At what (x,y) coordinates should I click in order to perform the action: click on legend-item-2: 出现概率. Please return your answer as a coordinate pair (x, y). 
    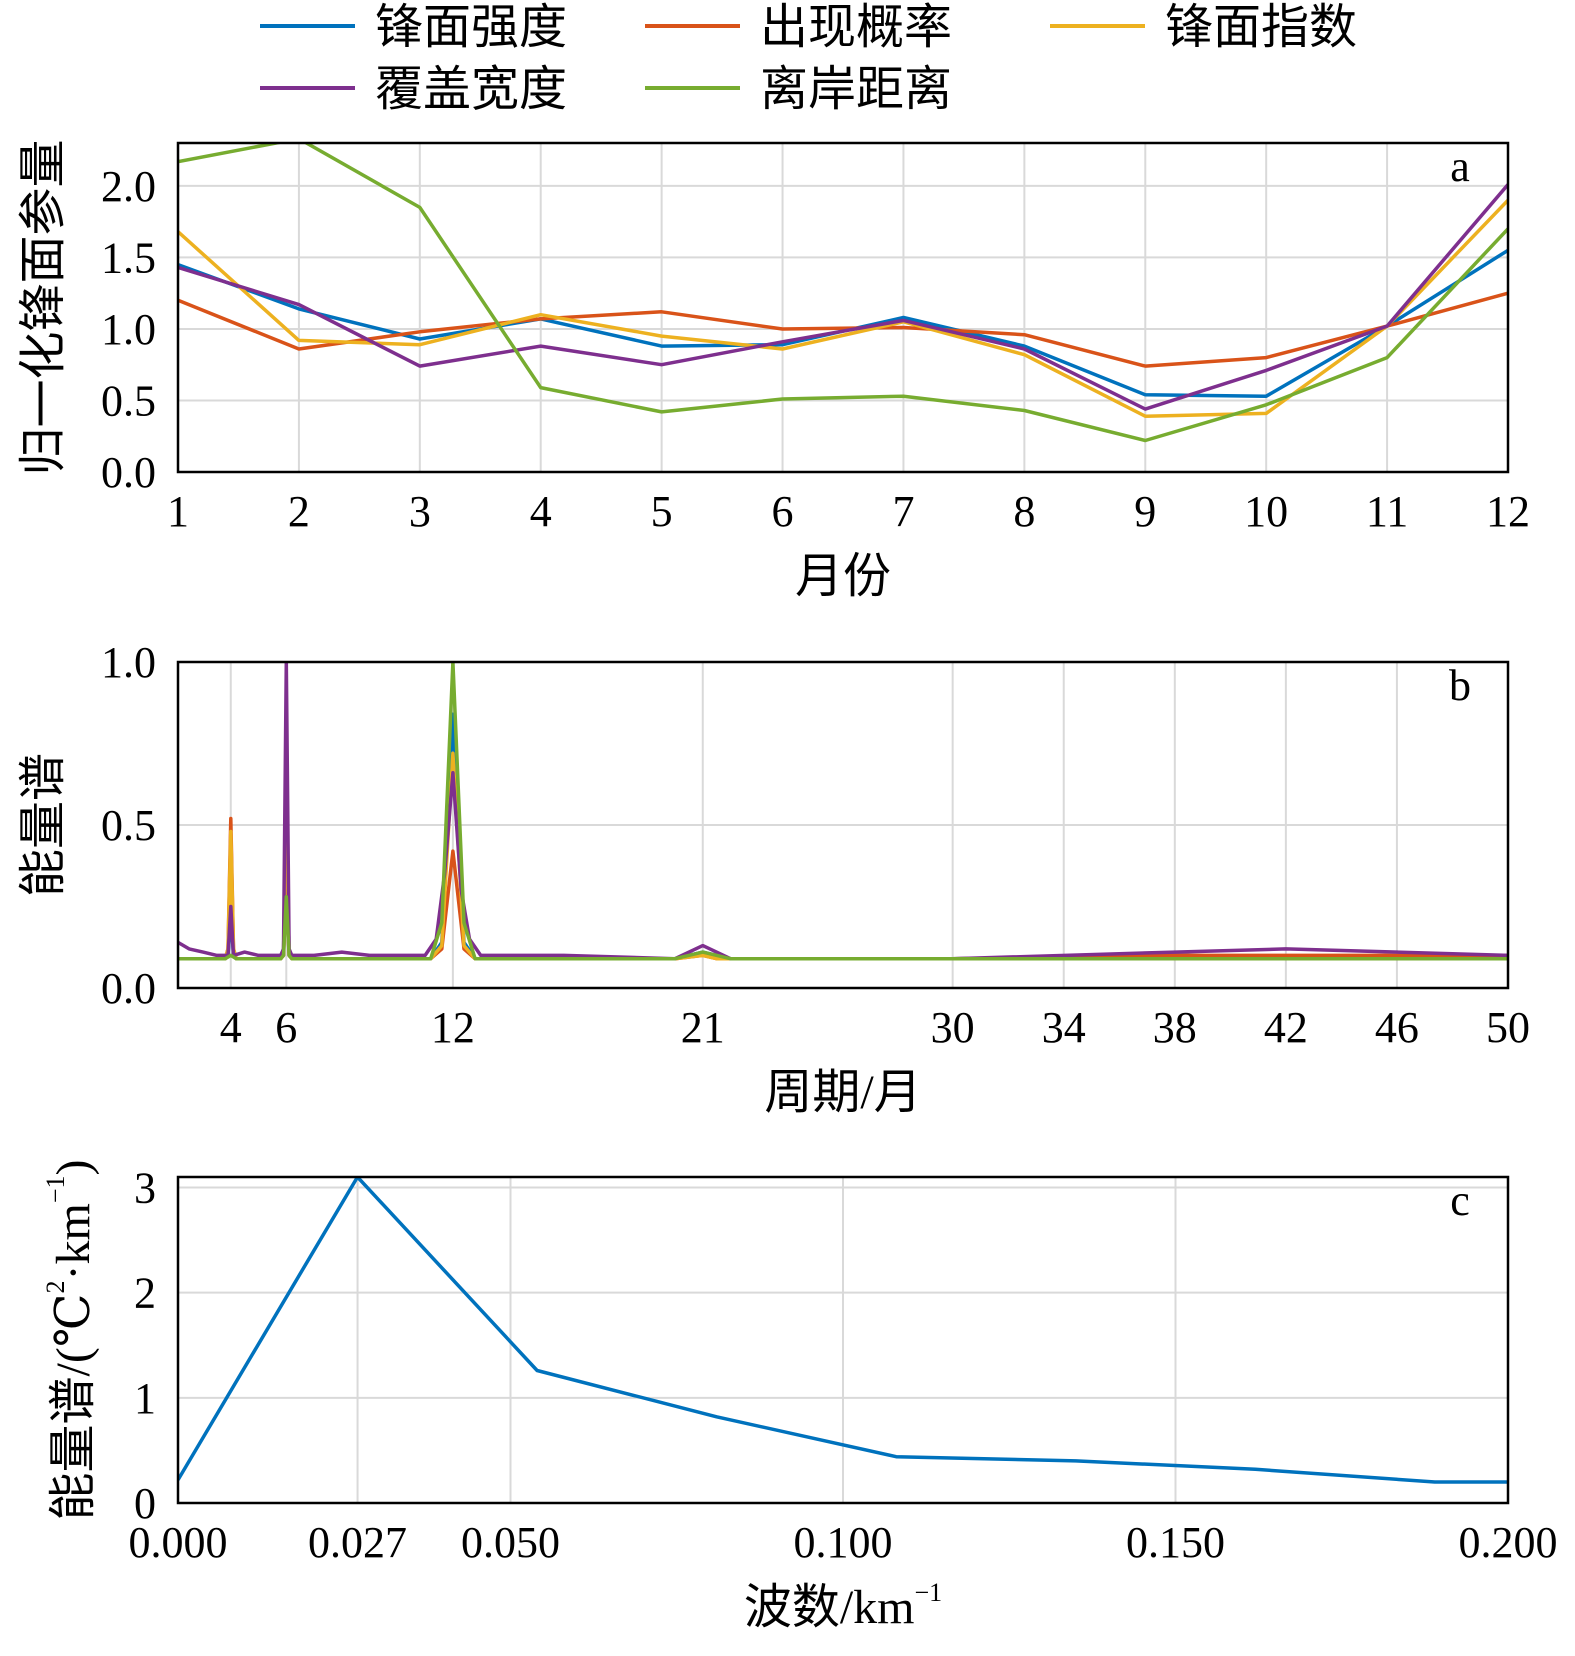
    Looking at the image, I should click on (798, 27).